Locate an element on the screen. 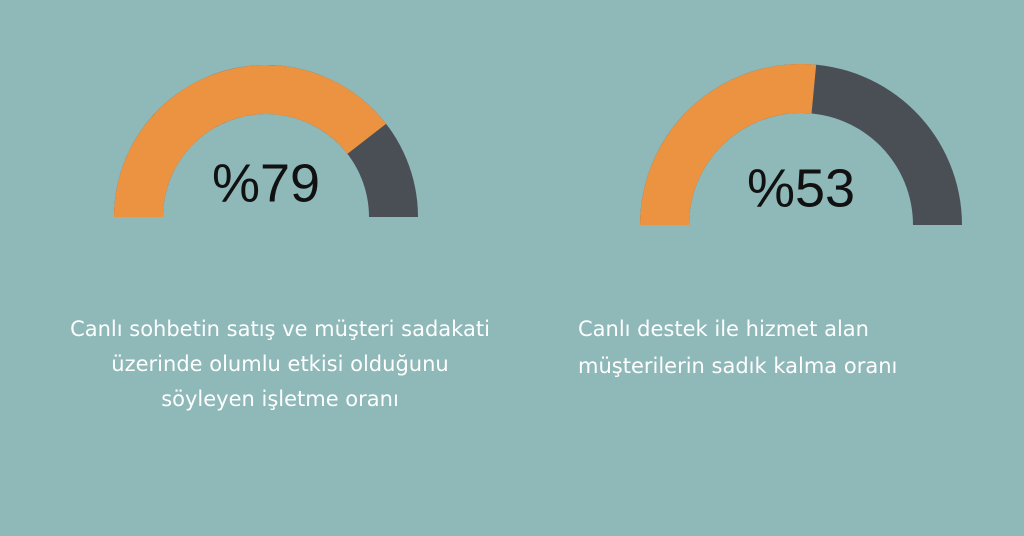  caption-line: üzerinde olumlu etkisi olduğunu is located at coordinates (279, 364).